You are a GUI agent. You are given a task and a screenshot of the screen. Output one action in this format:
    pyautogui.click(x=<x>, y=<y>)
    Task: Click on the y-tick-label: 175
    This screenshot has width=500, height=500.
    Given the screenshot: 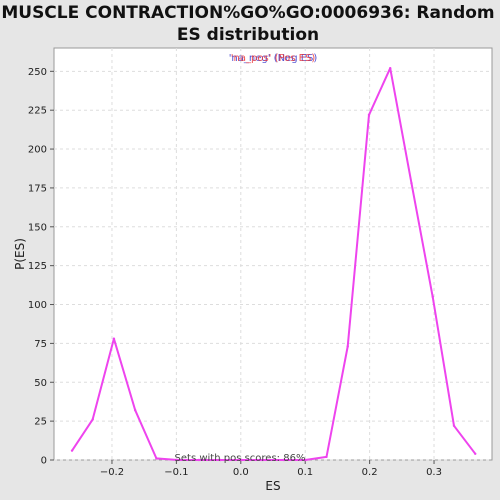 What is the action you would take?
    pyautogui.click(x=37, y=188)
    